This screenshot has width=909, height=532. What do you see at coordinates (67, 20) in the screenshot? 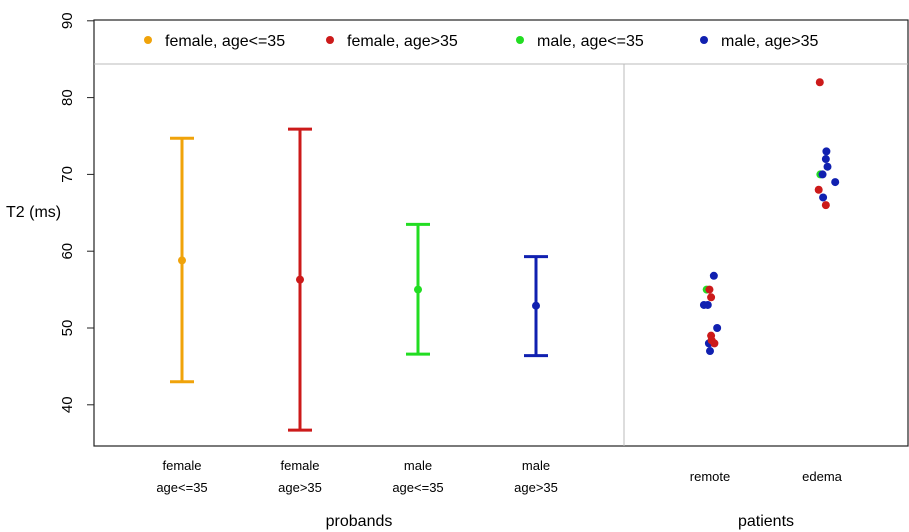
I see `y-tick-label: 90` at bounding box center [67, 20].